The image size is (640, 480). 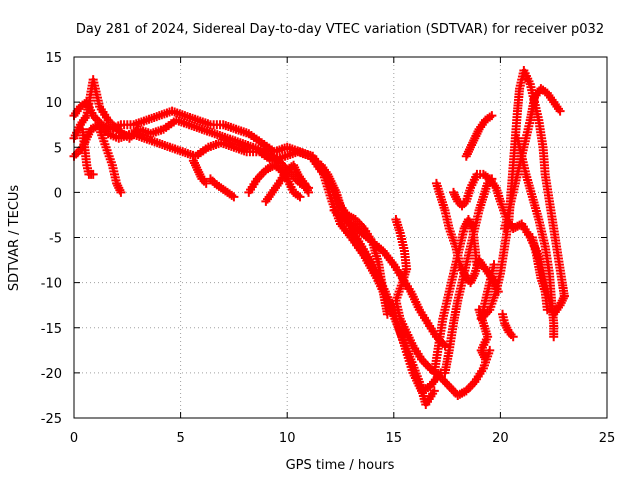 I want to click on y-tick-label: 0, so click(x=58, y=193).